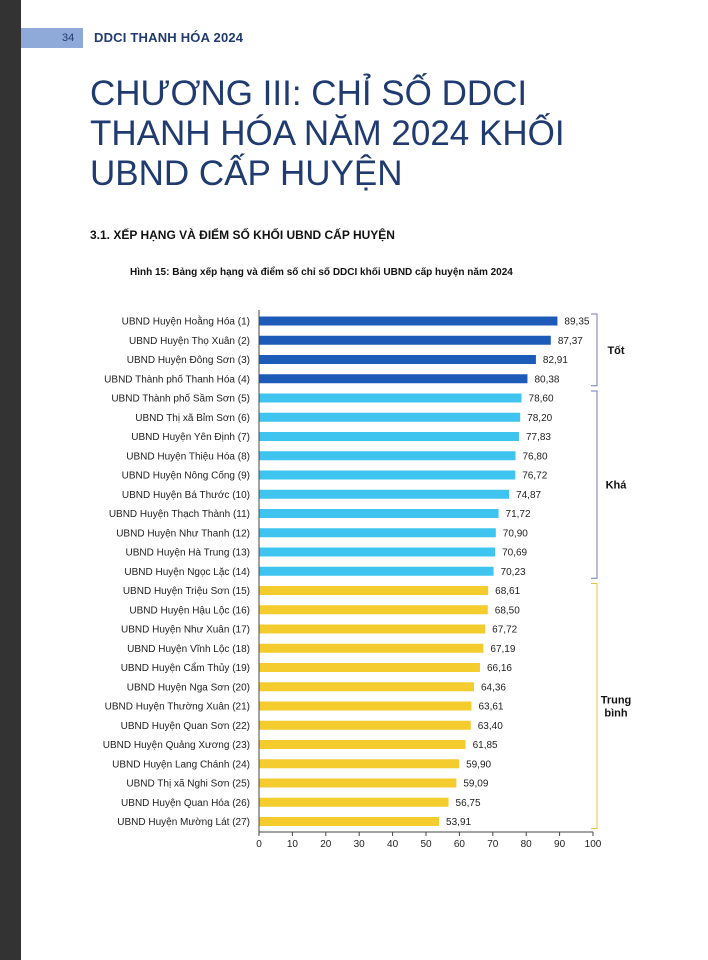 Image resolution: width=708 pixels, height=960 pixels. I want to click on category-label: UBND Huyện Quan Sơn (22), so click(185, 726).